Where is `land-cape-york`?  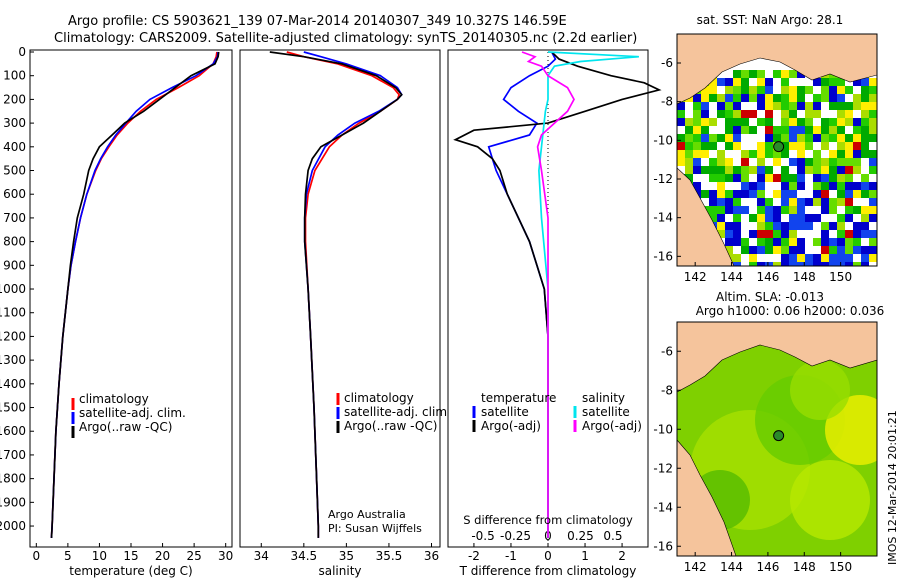 land-cape-york is located at coordinates (706, 216).